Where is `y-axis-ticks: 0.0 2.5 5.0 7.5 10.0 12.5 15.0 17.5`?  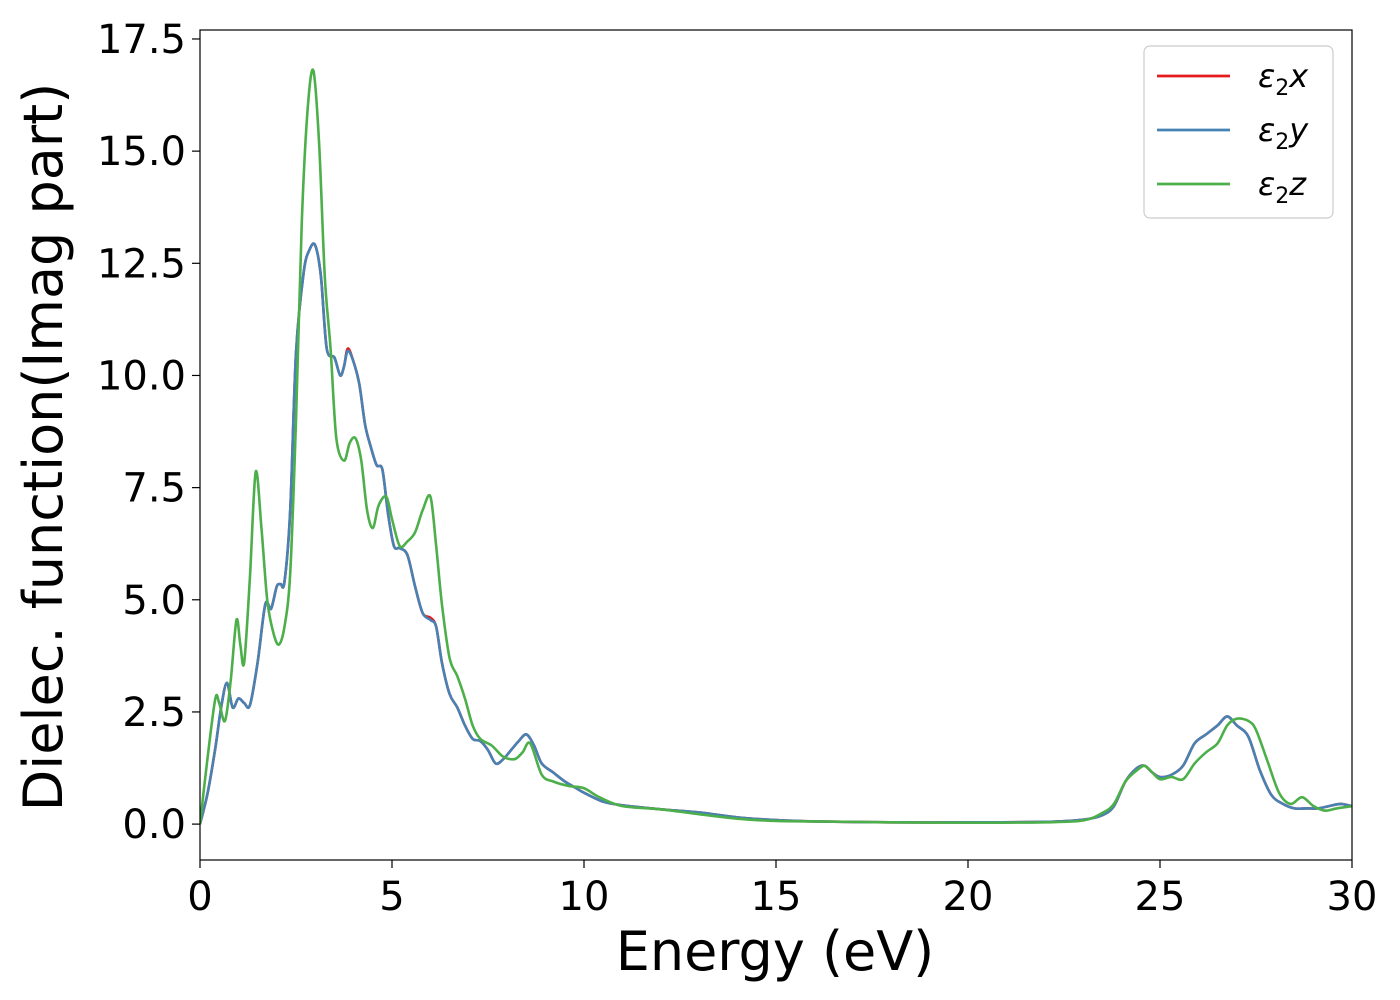 y-axis-ticks: 0.0 2.5 5.0 7.5 10.0 12.5 15.0 17.5 is located at coordinates (148, 432).